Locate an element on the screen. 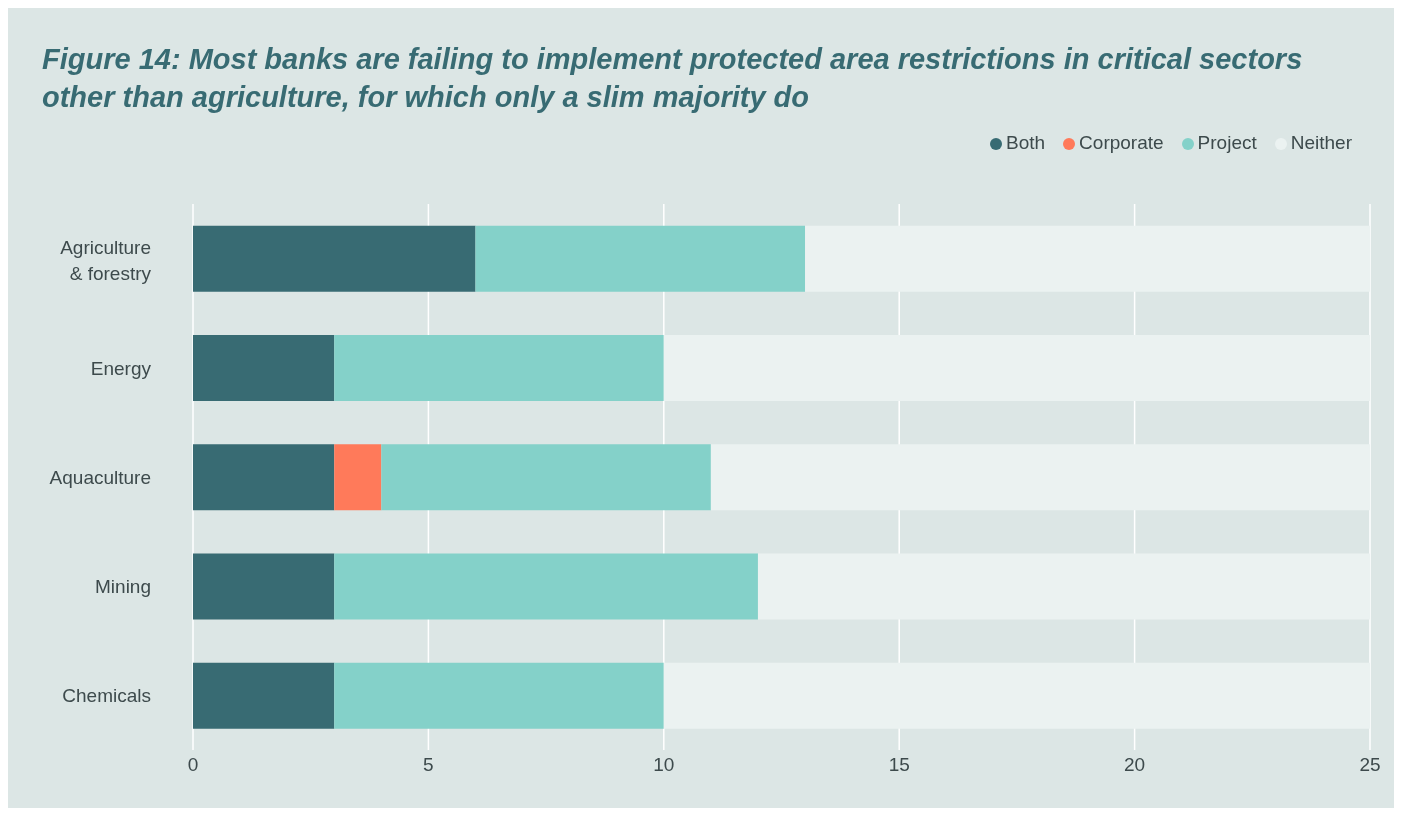 The height and width of the screenshot is (816, 1402). legend-label: Neither is located at coordinates (1321, 142).